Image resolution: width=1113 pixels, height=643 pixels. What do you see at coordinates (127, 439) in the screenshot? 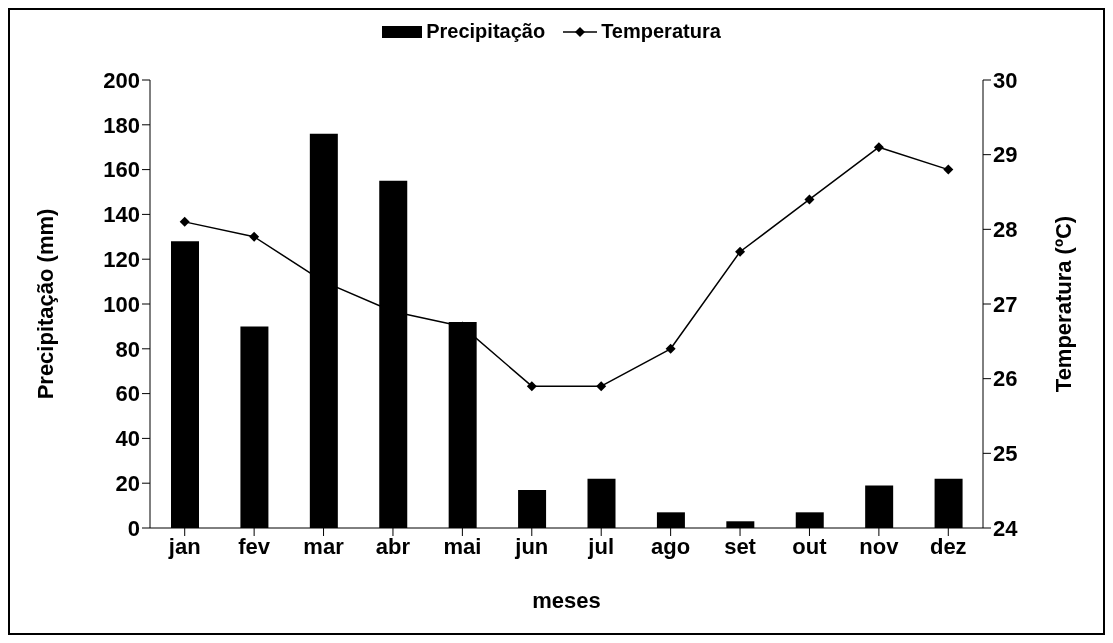
I see `y-tick-label: 40` at bounding box center [127, 439].